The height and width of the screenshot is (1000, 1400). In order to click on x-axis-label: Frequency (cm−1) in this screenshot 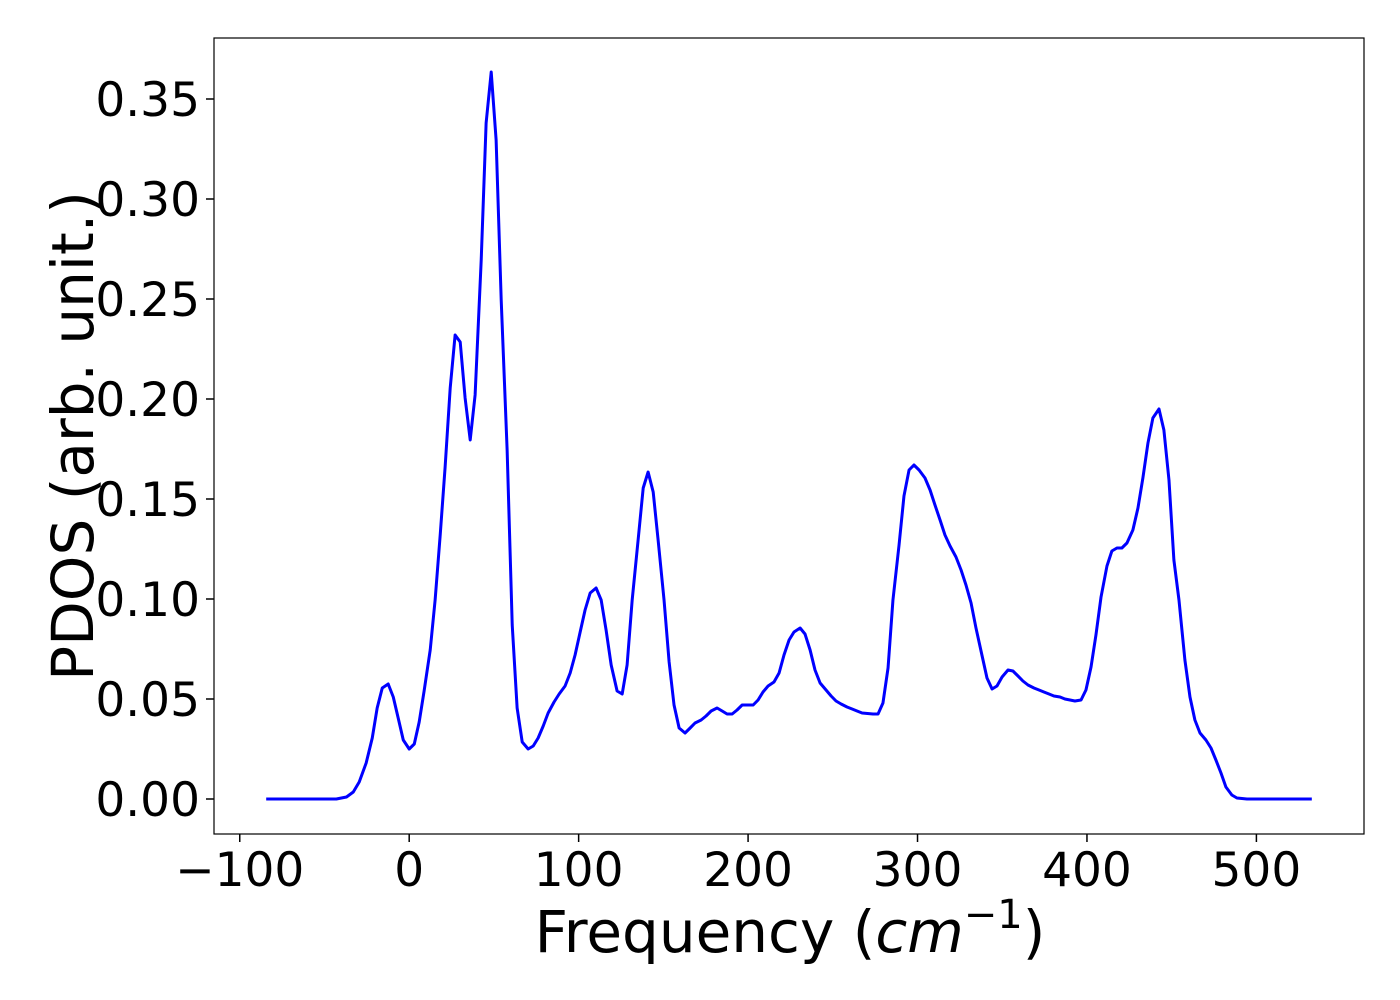, I will do `click(790, 929)`.